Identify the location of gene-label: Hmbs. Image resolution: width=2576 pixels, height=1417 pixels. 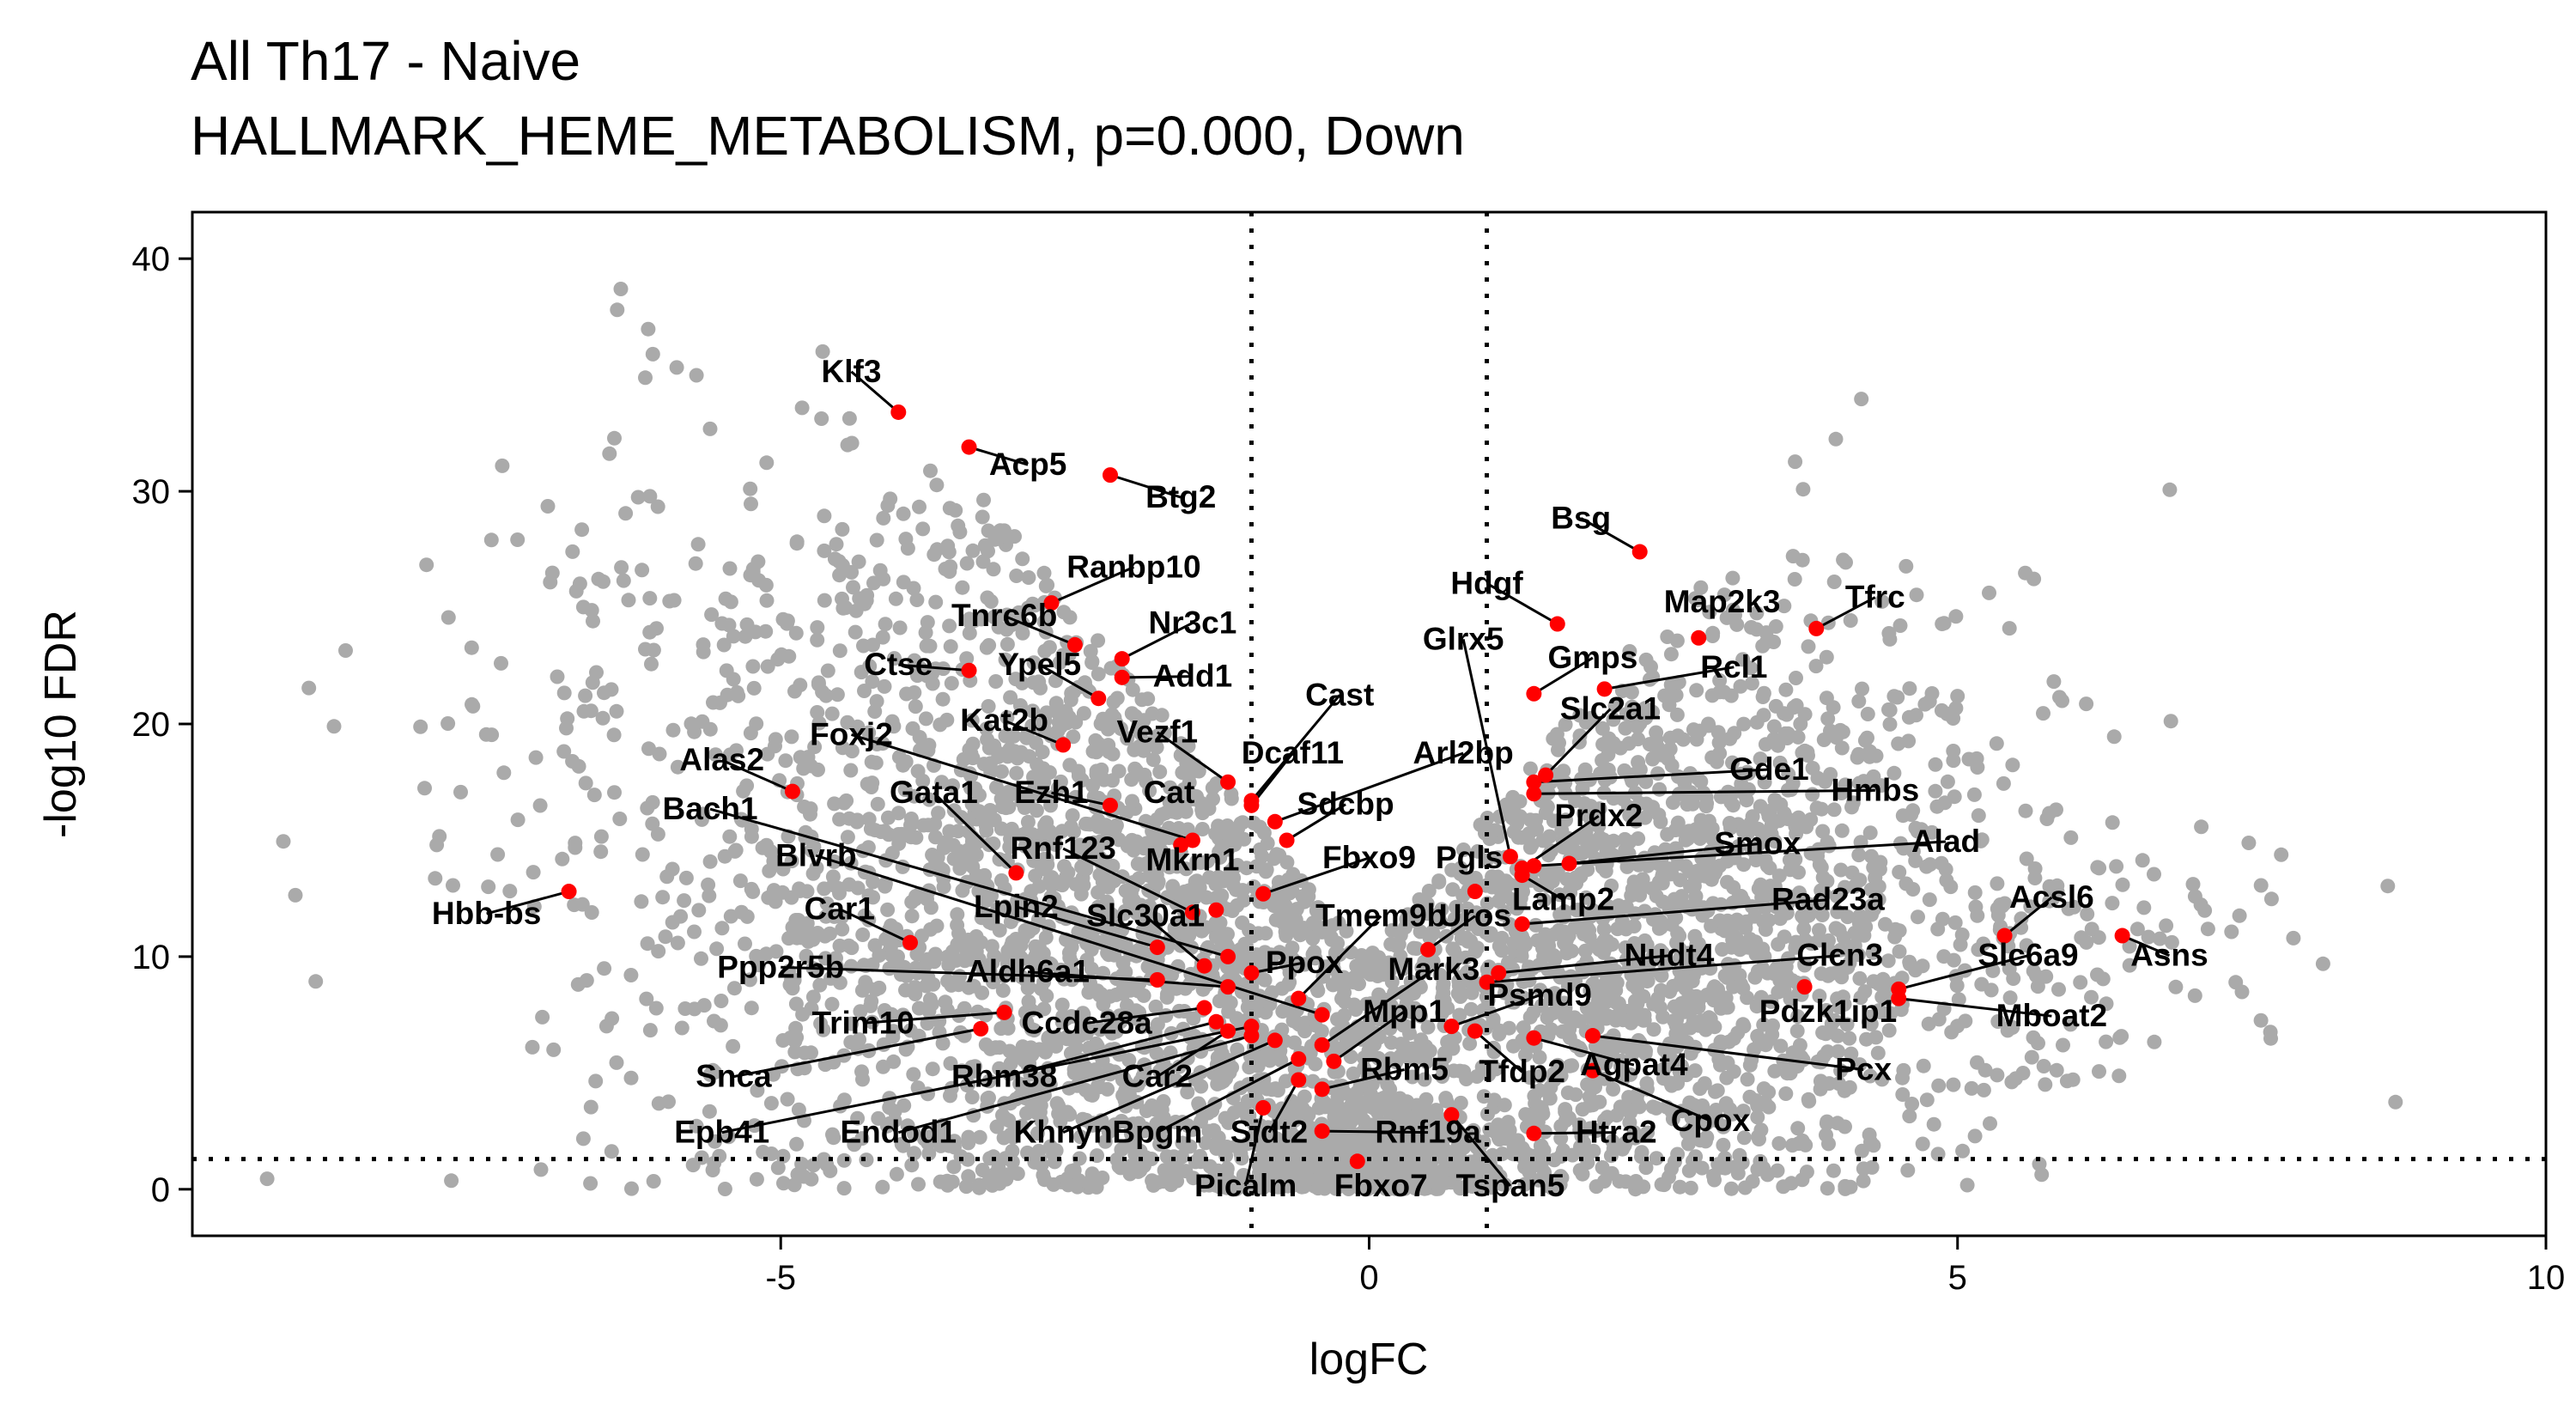
(1875, 789).